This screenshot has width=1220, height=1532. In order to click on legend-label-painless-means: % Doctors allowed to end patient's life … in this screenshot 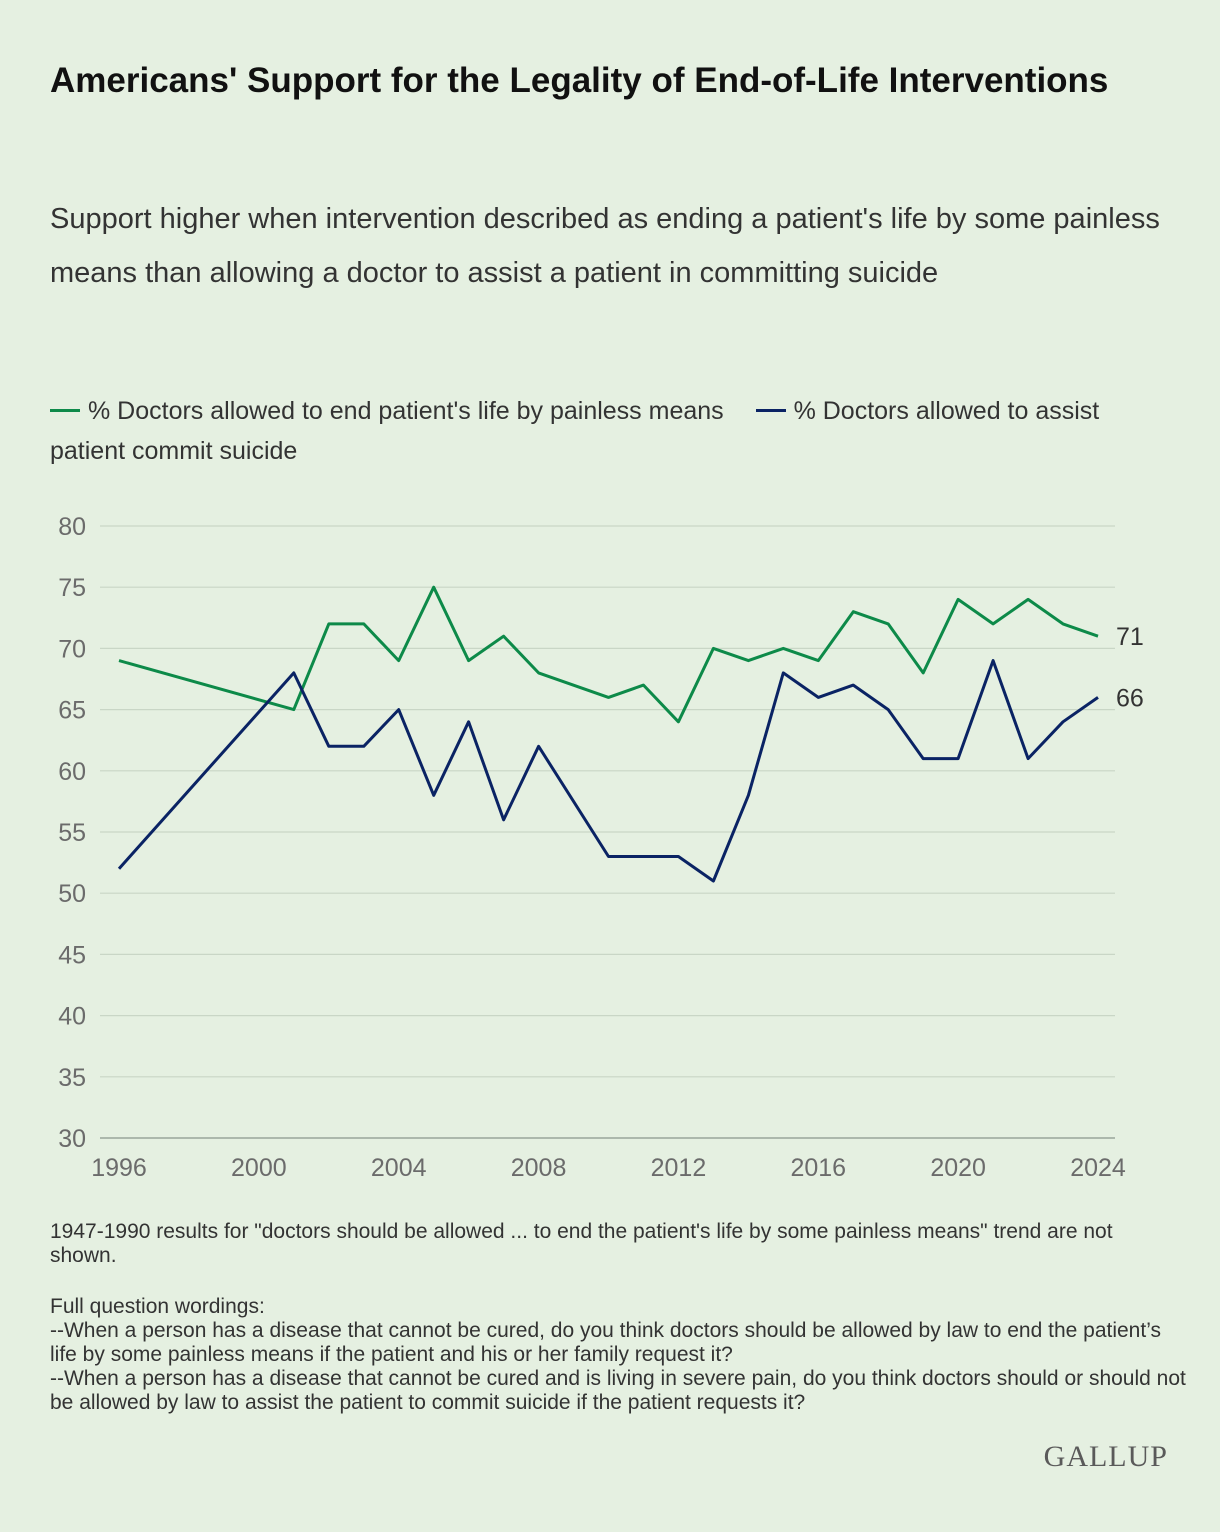, I will do `click(406, 411)`.